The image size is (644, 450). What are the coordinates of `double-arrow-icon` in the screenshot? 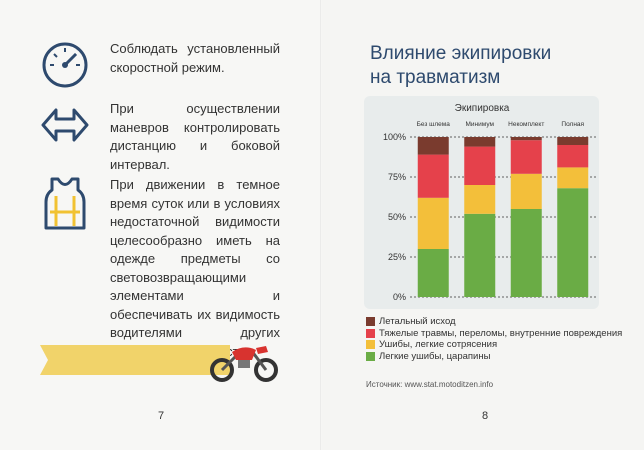 It's located at (65, 137).